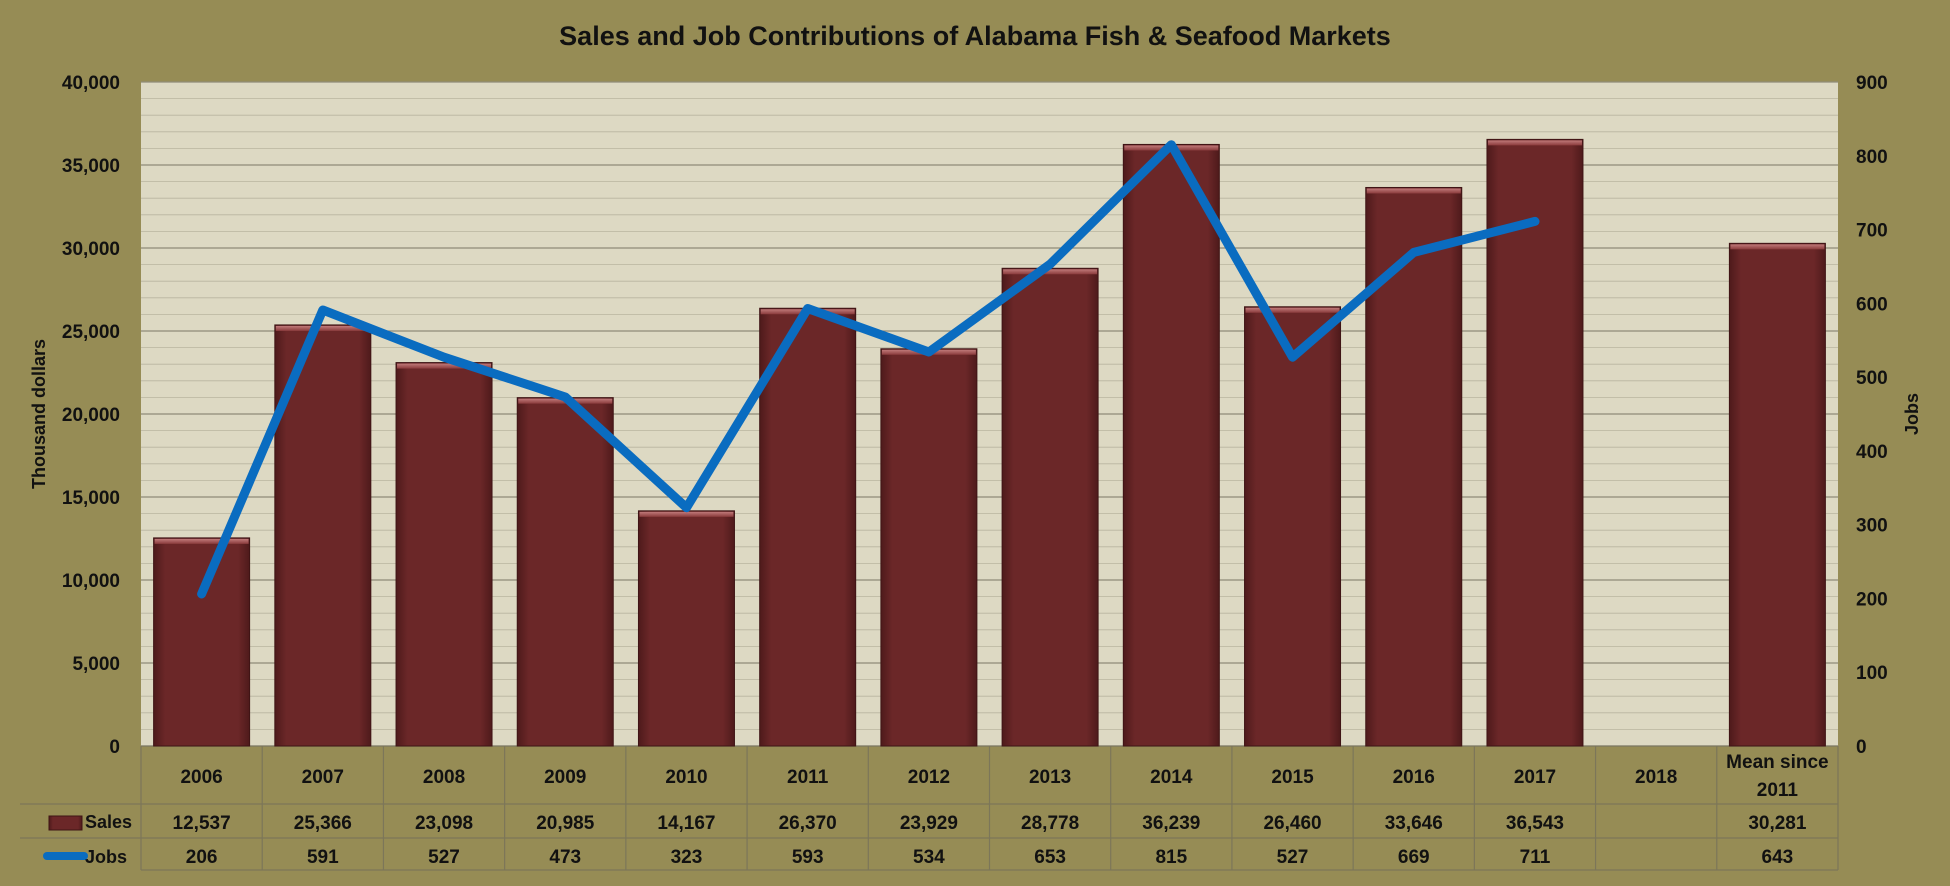  Describe the element at coordinates (1872, 452) in the screenshot. I see `y2-tick-label: 400` at that location.